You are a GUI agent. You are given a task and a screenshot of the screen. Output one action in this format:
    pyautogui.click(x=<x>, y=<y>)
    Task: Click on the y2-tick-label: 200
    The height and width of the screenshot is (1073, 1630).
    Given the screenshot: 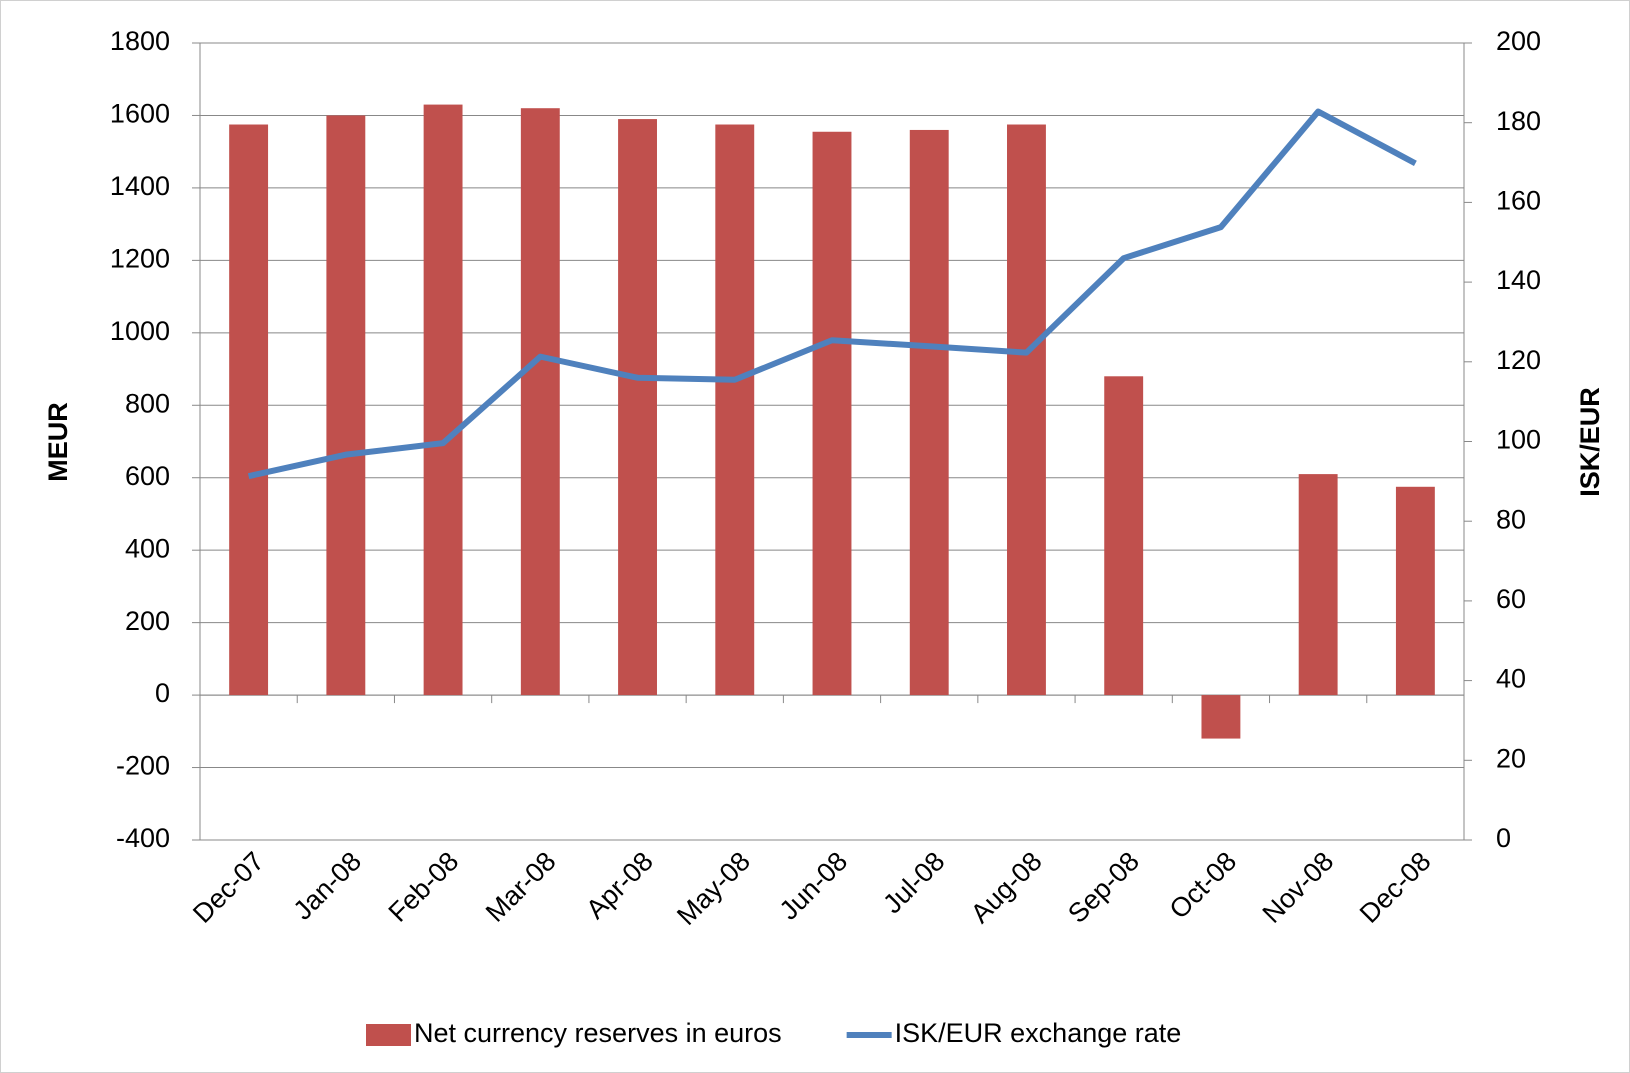 What is the action you would take?
    pyautogui.click(x=1518, y=41)
    